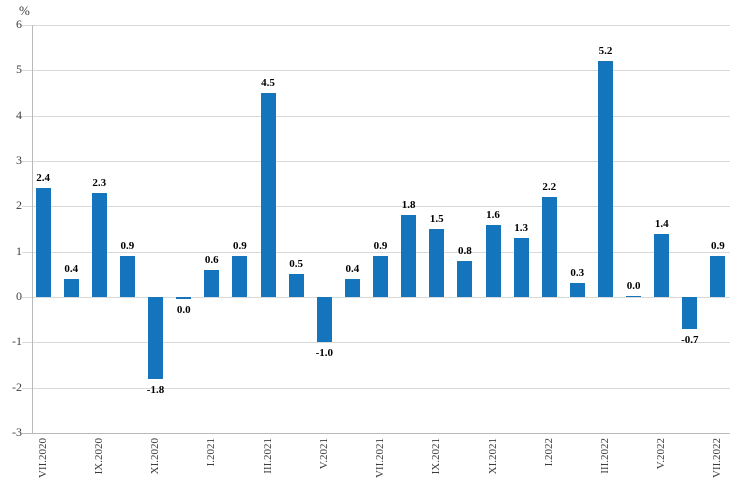 The image size is (740, 491). I want to click on x-axis-label: XI.2020, so click(155, 456).